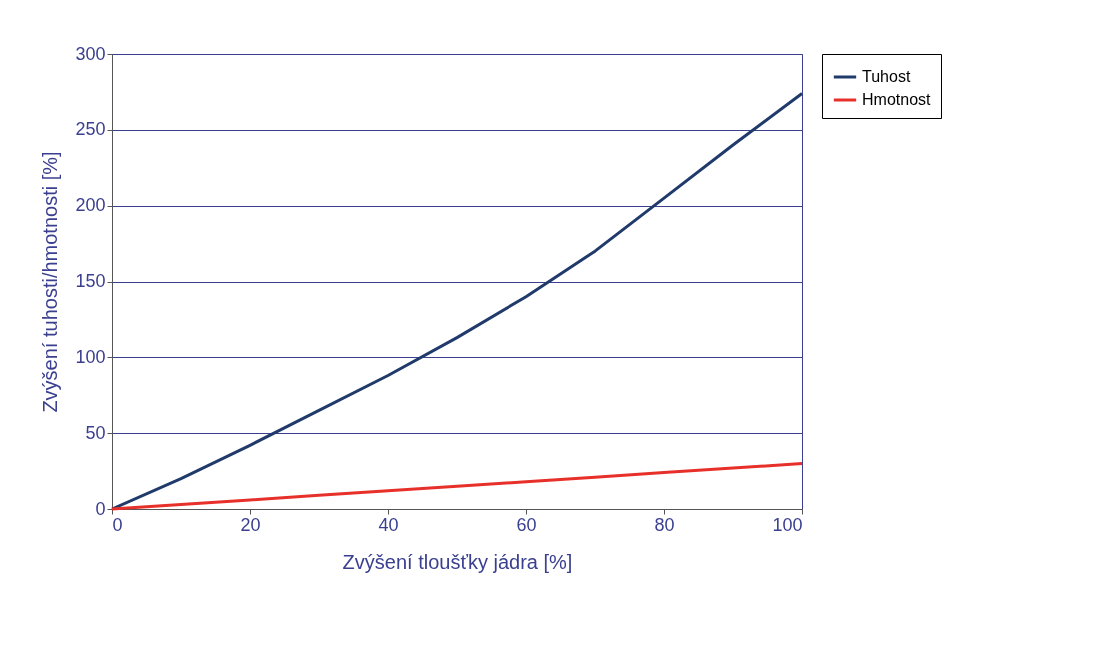  What do you see at coordinates (897, 99) in the screenshot?
I see `legend-label: Hmotnost` at bounding box center [897, 99].